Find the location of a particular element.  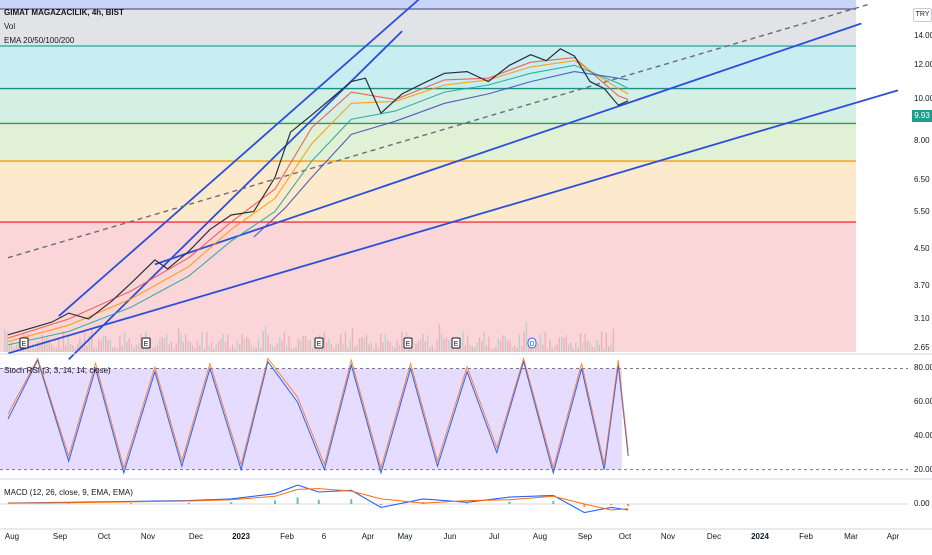

time-axis-label: Sep is located at coordinates (585, 536).